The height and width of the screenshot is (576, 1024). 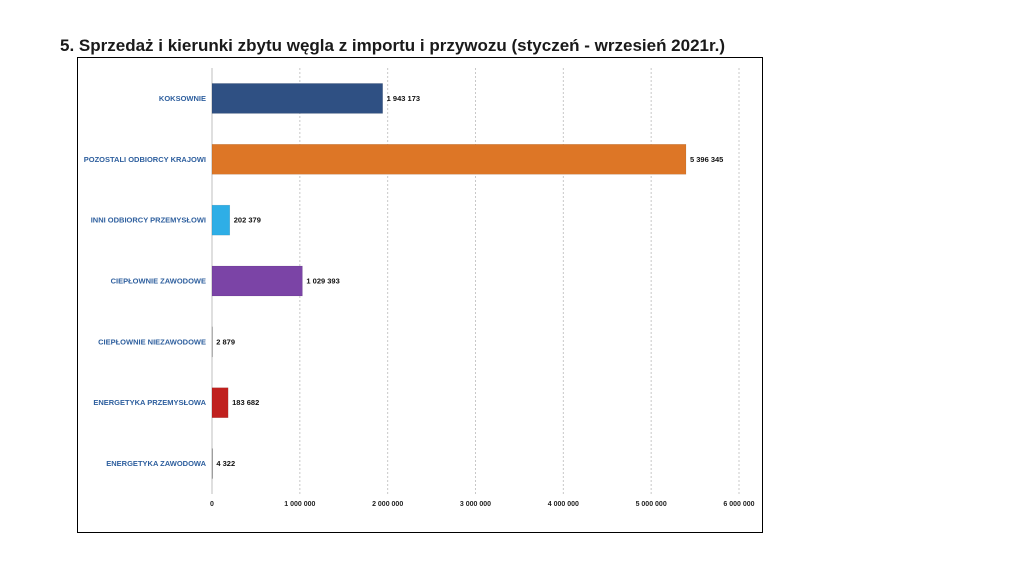 What do you see at coordinates (299, 504) in the screenshot?
I see `x-tick-label: 1 000 000` at bounding box center [299, 504].